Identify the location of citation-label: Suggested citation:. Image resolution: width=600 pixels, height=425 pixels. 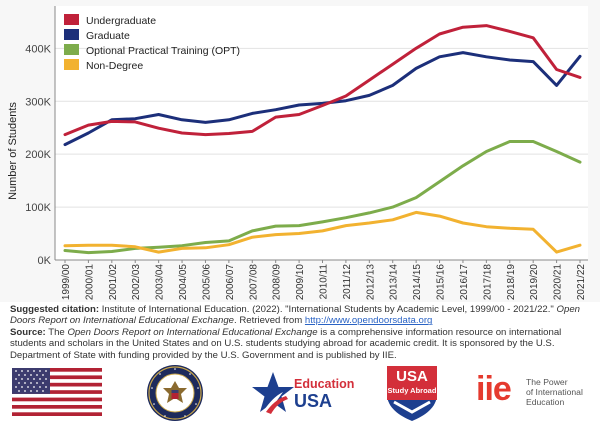
(55, 309).